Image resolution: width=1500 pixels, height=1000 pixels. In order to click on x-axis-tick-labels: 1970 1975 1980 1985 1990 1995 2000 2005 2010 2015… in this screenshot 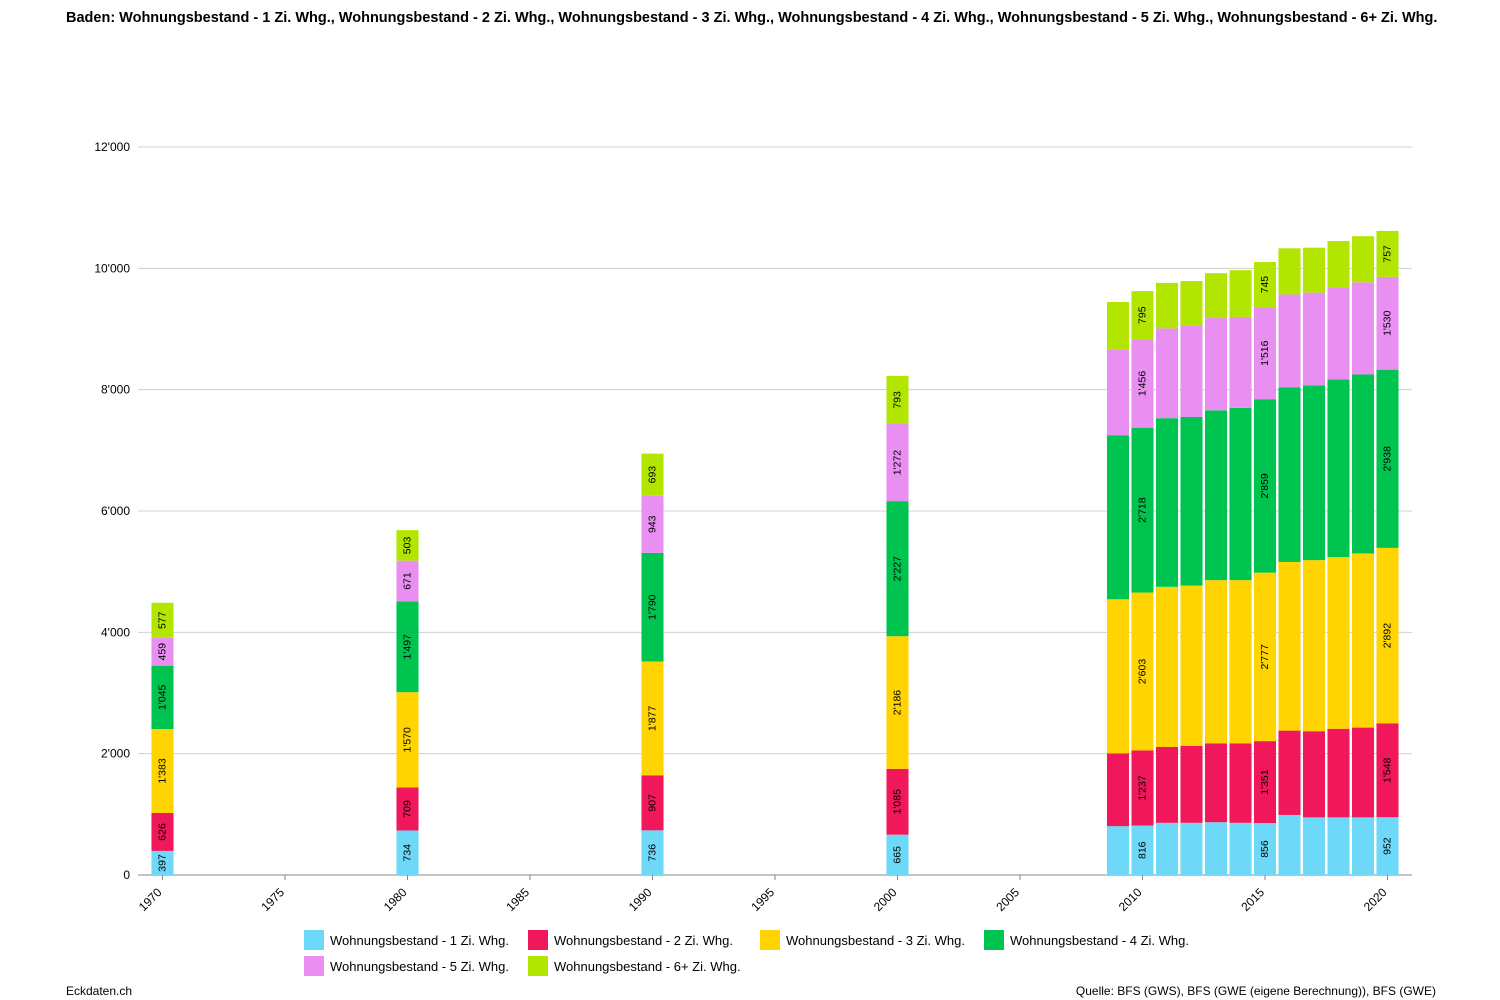, I will do `click(763, 894)`.